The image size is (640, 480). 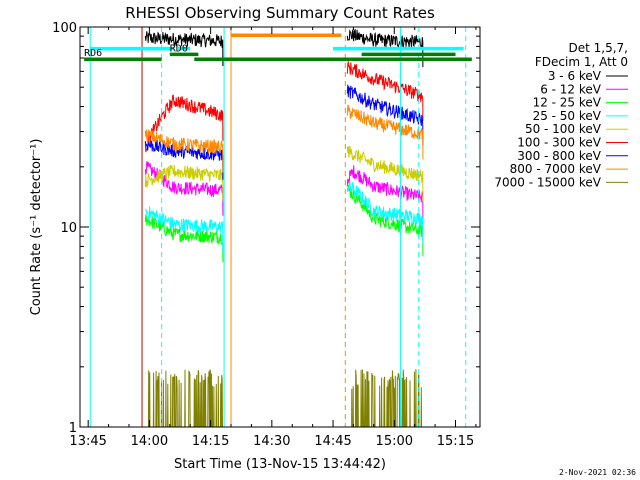 I want to click on x-axis-label: Start Time (13-Nov-15 13:44:42), so click(x=280, y=464).